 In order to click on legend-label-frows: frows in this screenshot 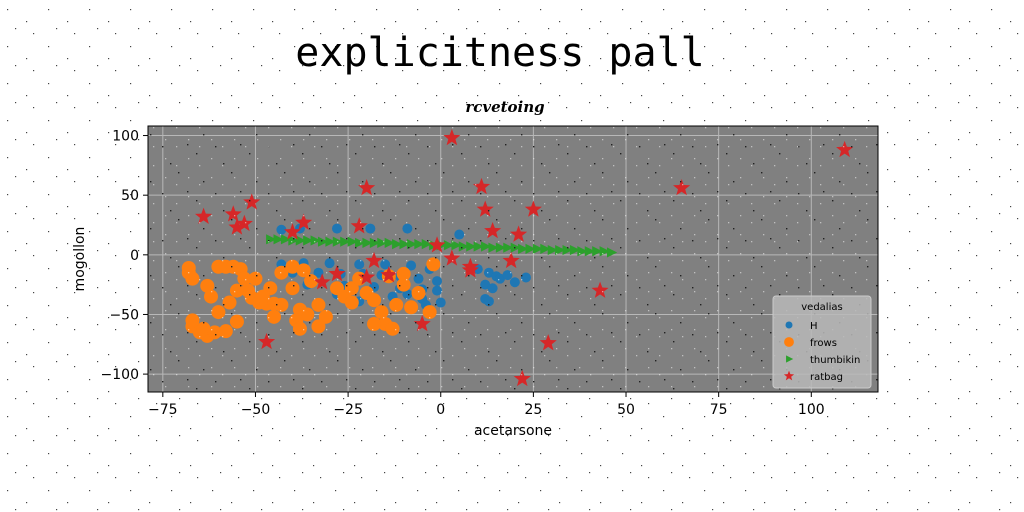, I will do `click(823, 343)`.